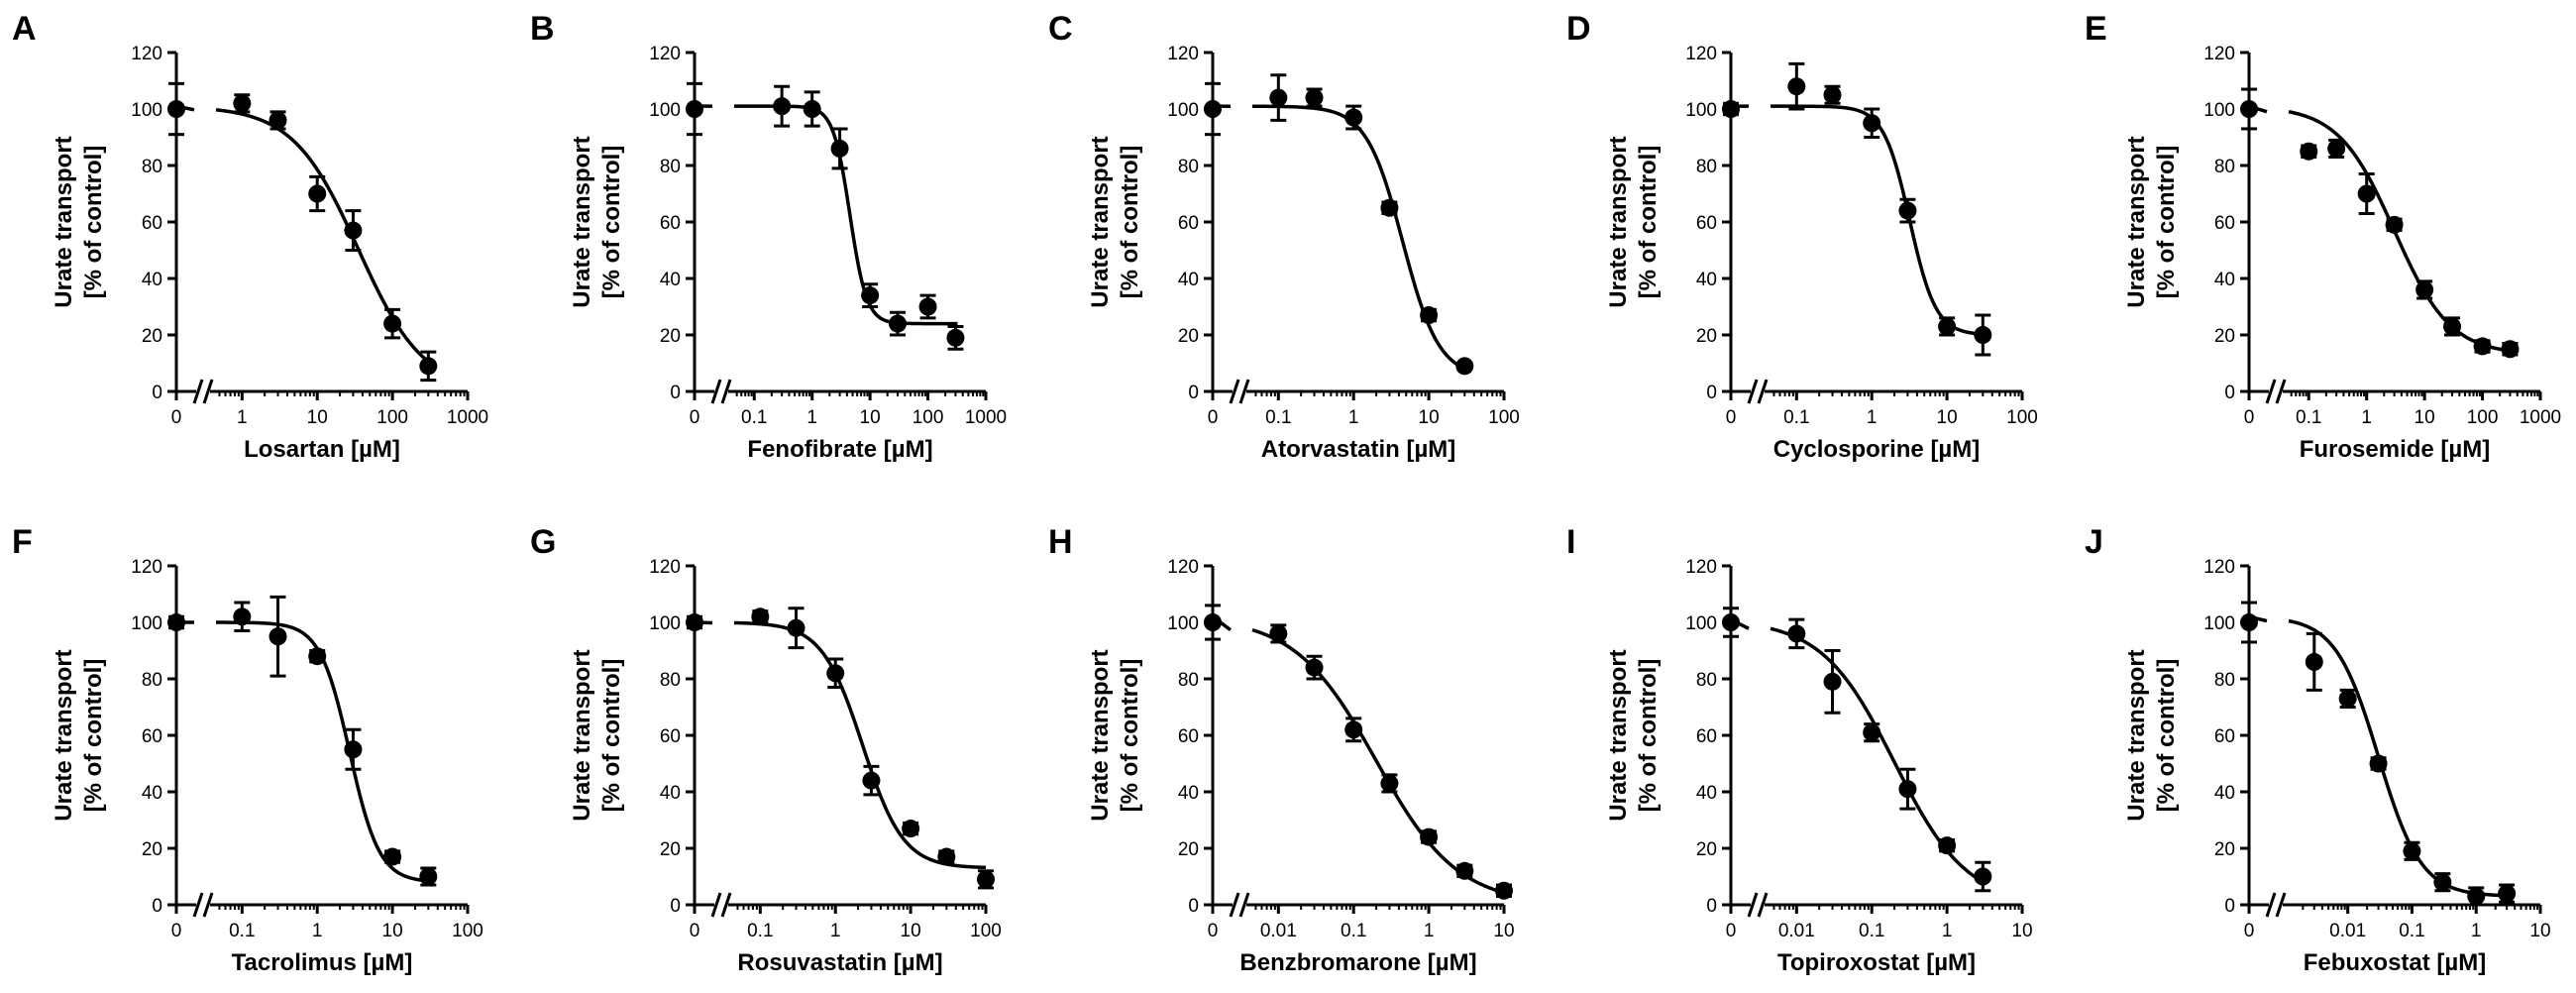  Describe the element at coordinates (23, 542) in the screenshot. I see `panel-letter: F` at that location.